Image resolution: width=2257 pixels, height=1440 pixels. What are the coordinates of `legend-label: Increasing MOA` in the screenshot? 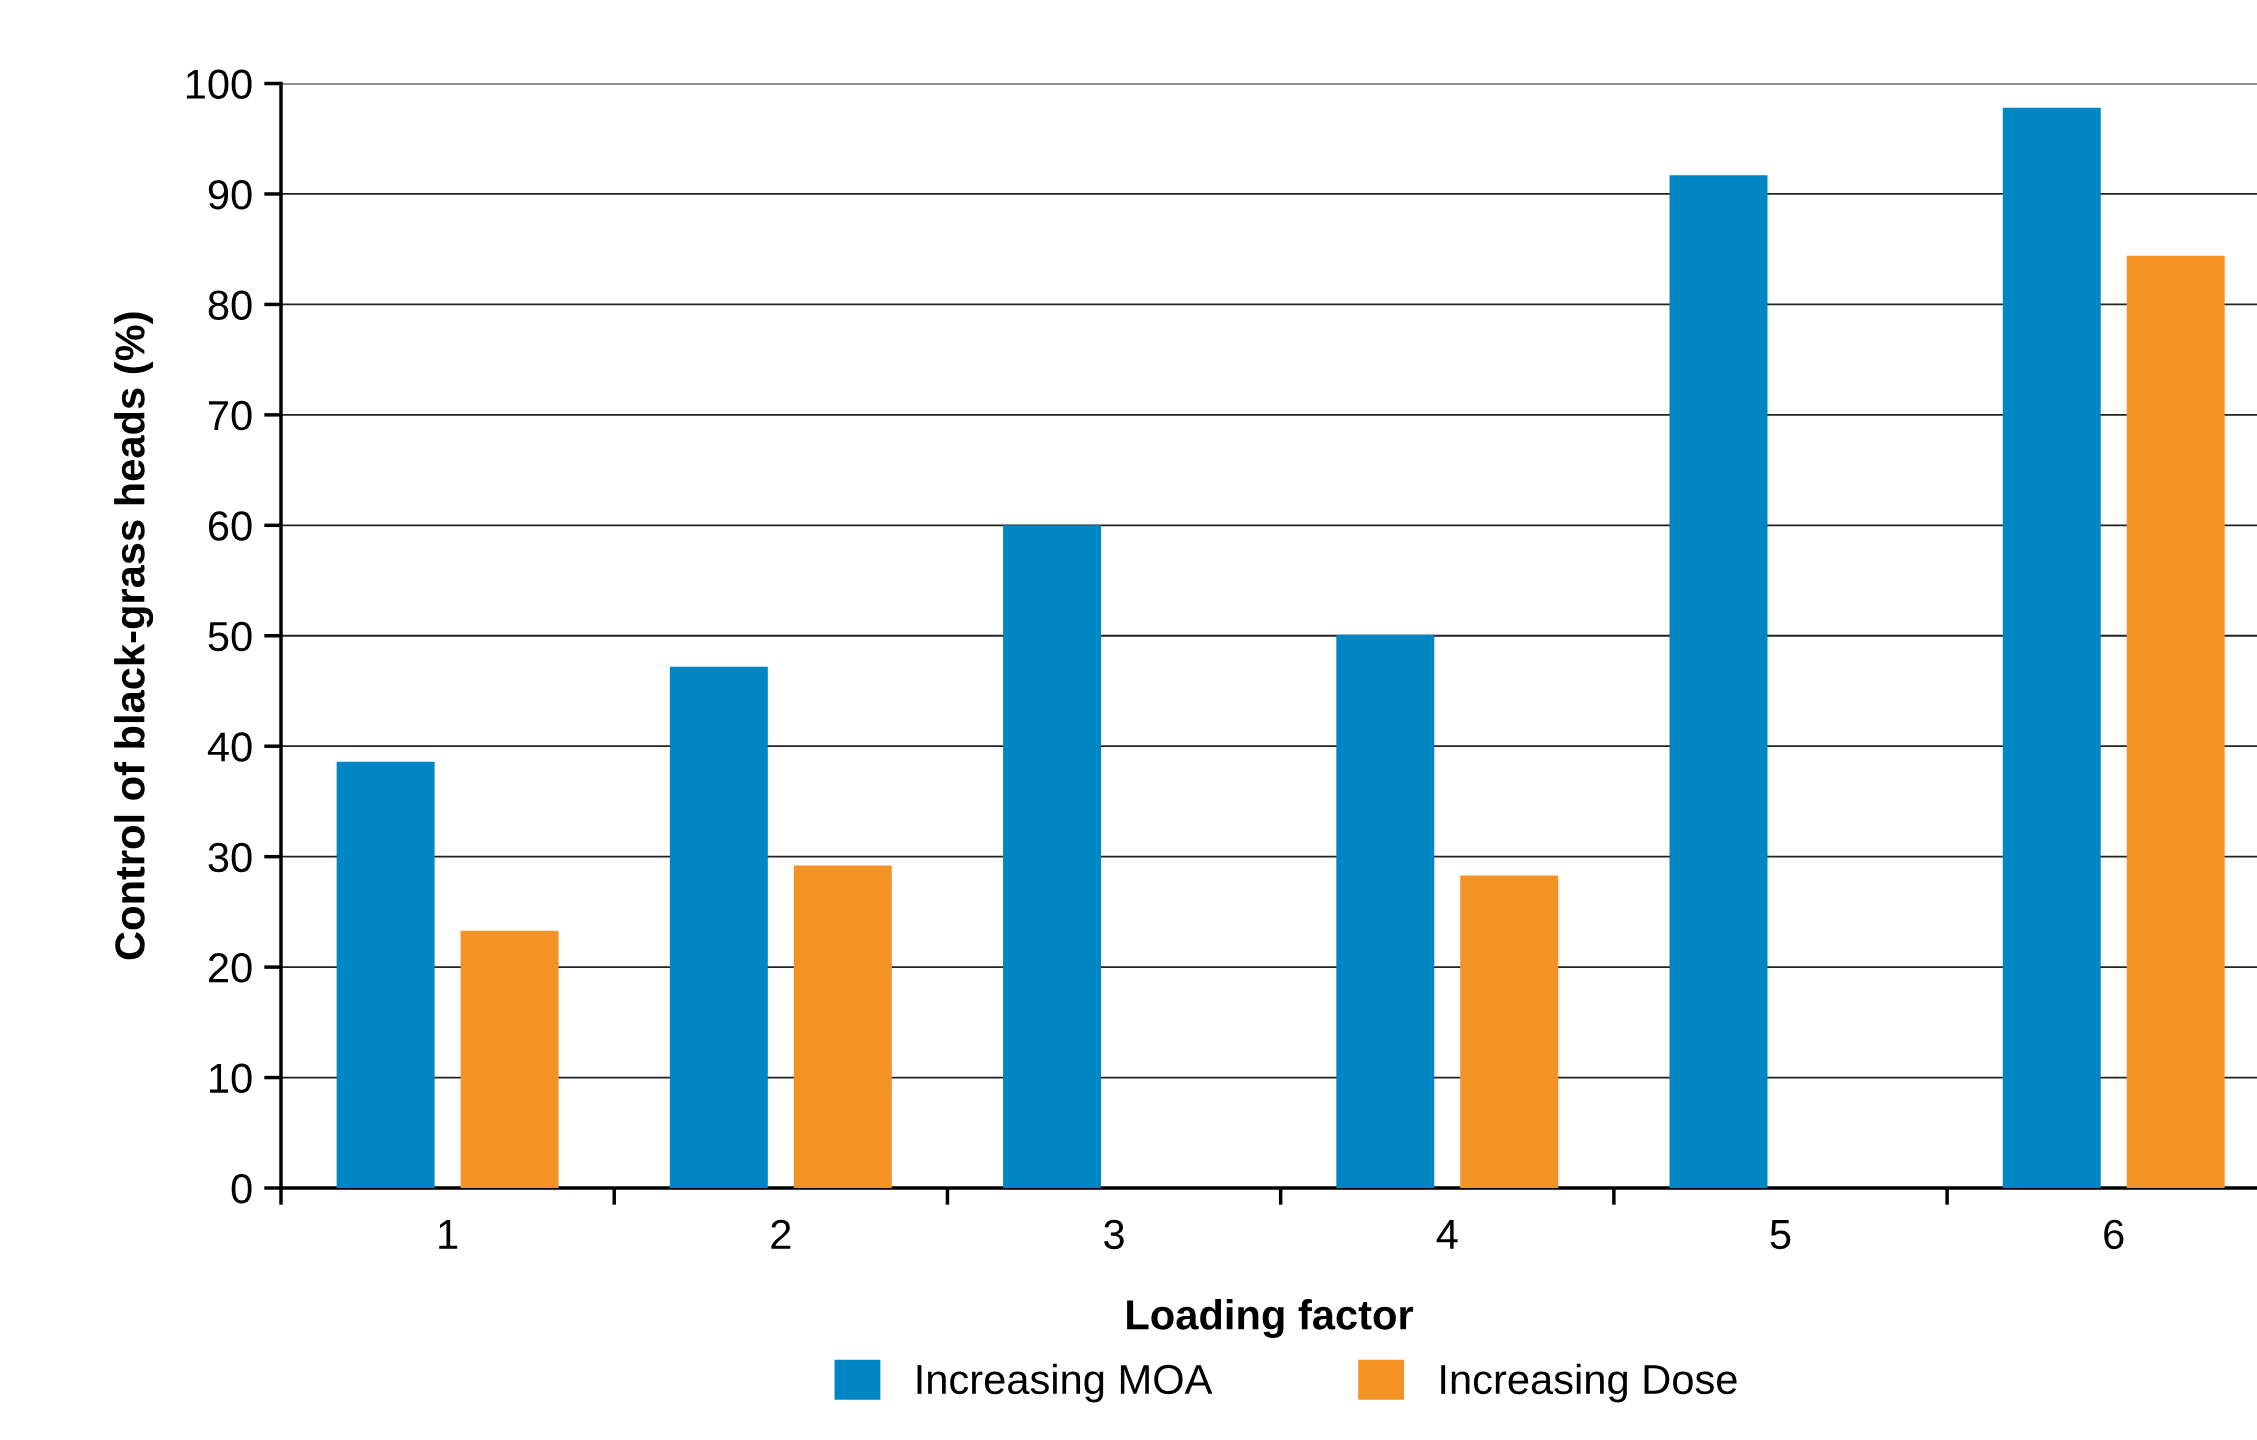 It's located at (1065, 1383).